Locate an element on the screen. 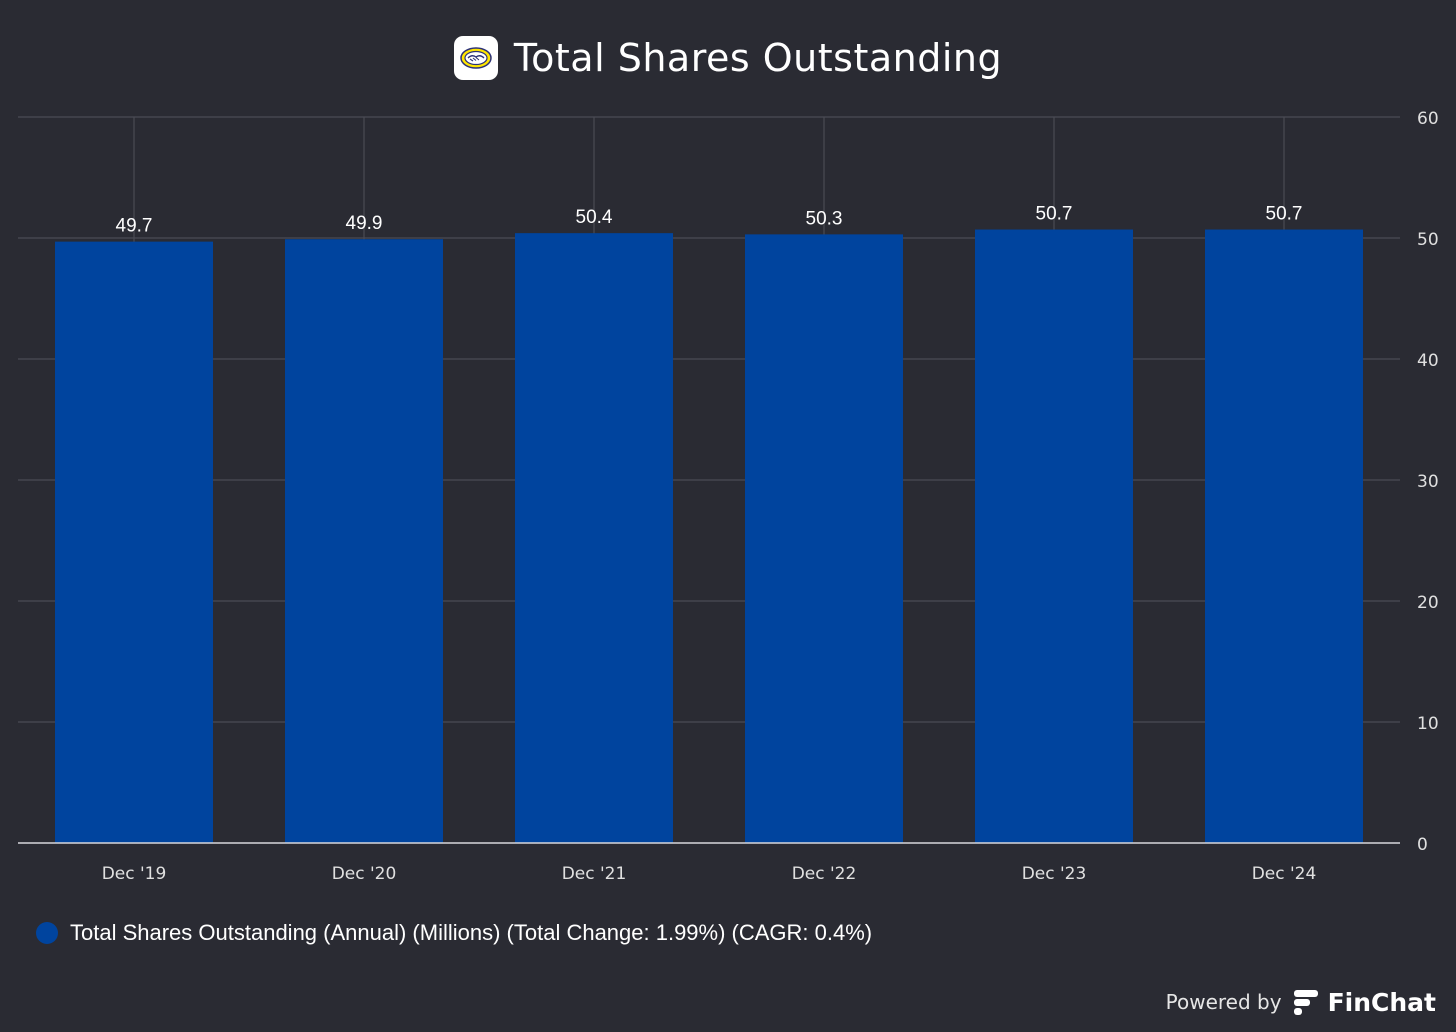  x-tick-label: Dec '20 is located at coordinates (364, 874).